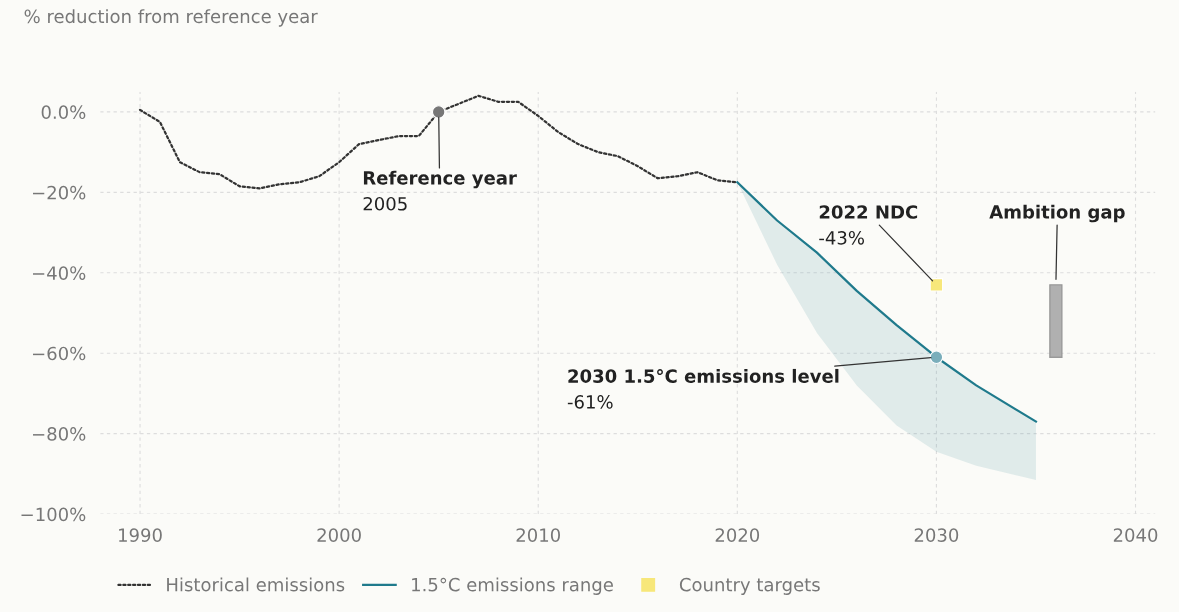 The width and height of the screenshot is (1179, 612). I want to click on annotation: 2030 1.5°C emissions level -61%, so click(703, 388).